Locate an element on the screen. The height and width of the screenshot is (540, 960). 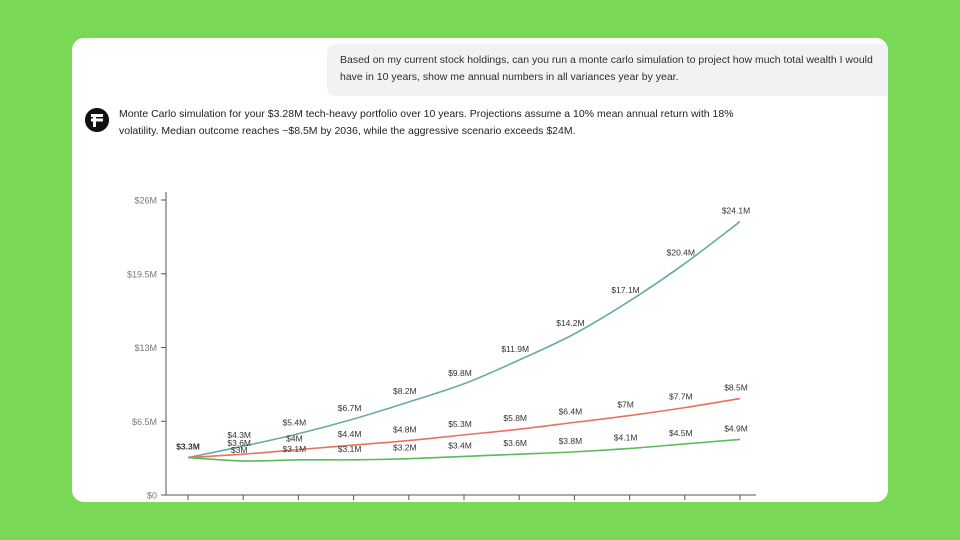
data-label: $3M is located at coordinates (239, 450).